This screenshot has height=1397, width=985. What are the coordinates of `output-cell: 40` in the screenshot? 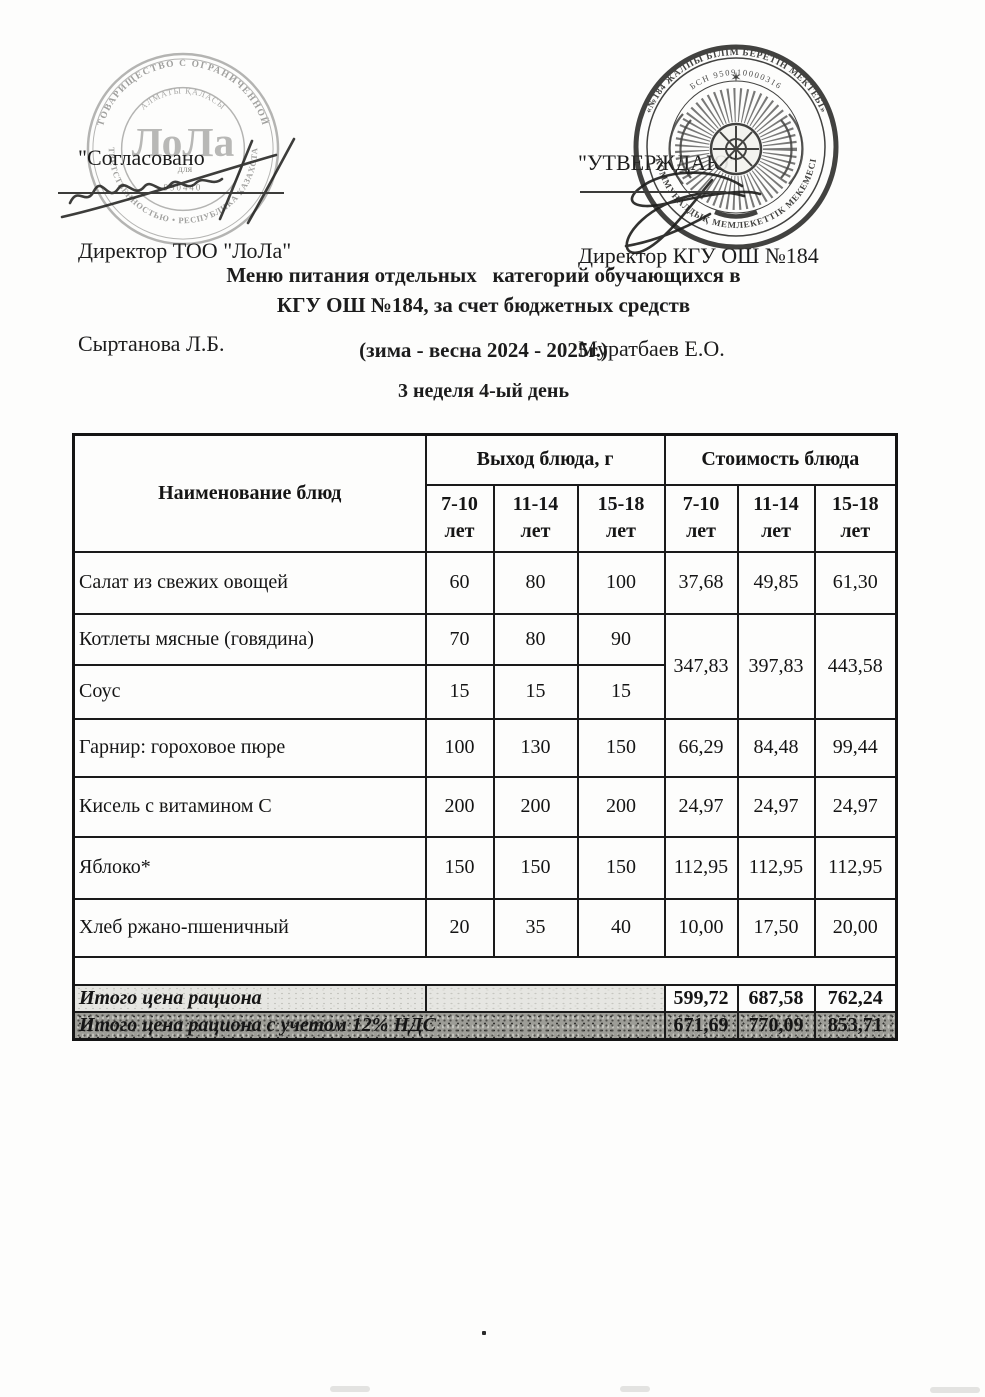 It's located at (621, 927).